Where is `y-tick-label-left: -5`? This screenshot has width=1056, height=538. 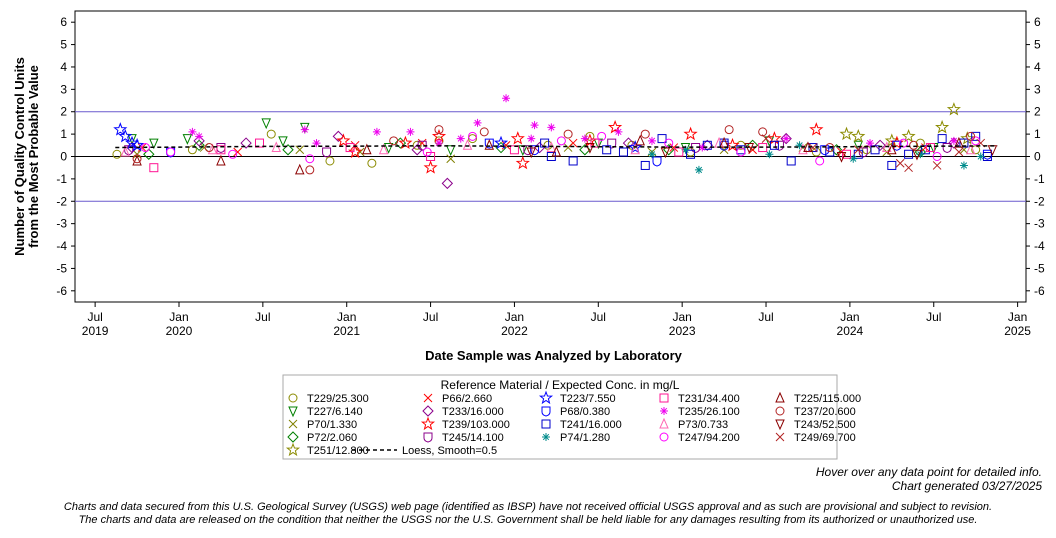
y-tick-label-left: -5 is located at coordinates (61, 268).